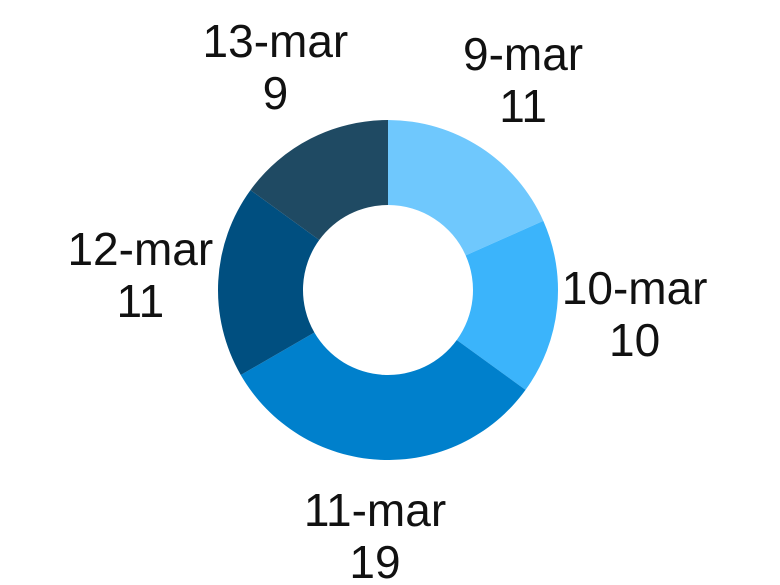 The image size is (780, 585). What do you see at coordinates (635, 288) in the screenshot?
I see `slice-label: 10-mar` at bounding box center [635, 288].